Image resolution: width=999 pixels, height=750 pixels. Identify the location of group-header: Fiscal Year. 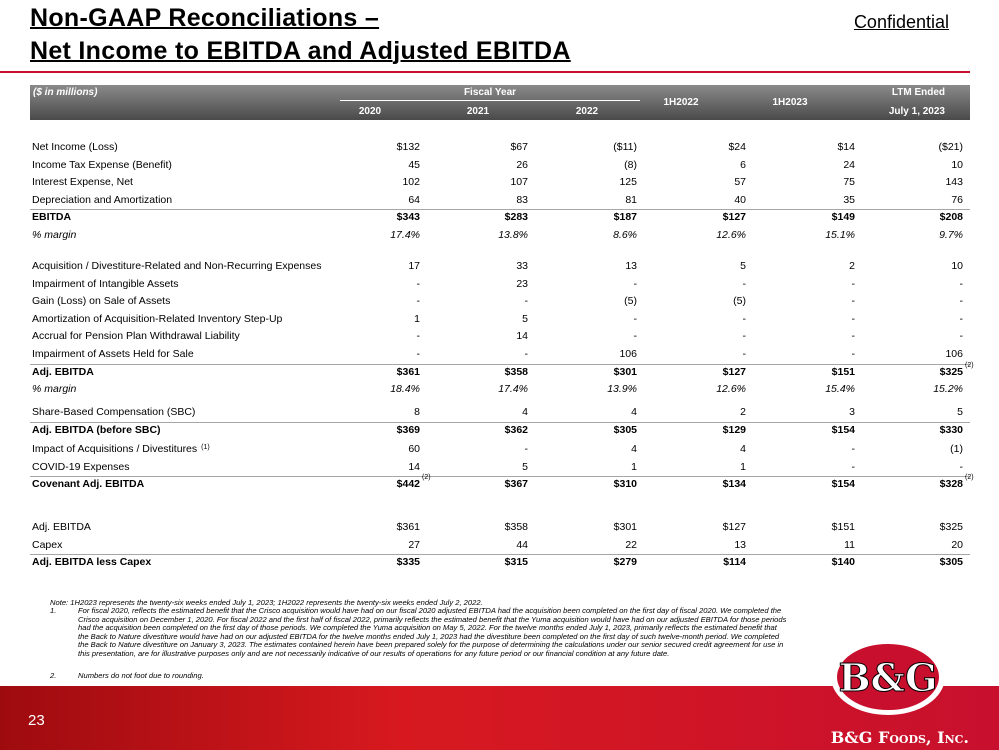
(490, 92).